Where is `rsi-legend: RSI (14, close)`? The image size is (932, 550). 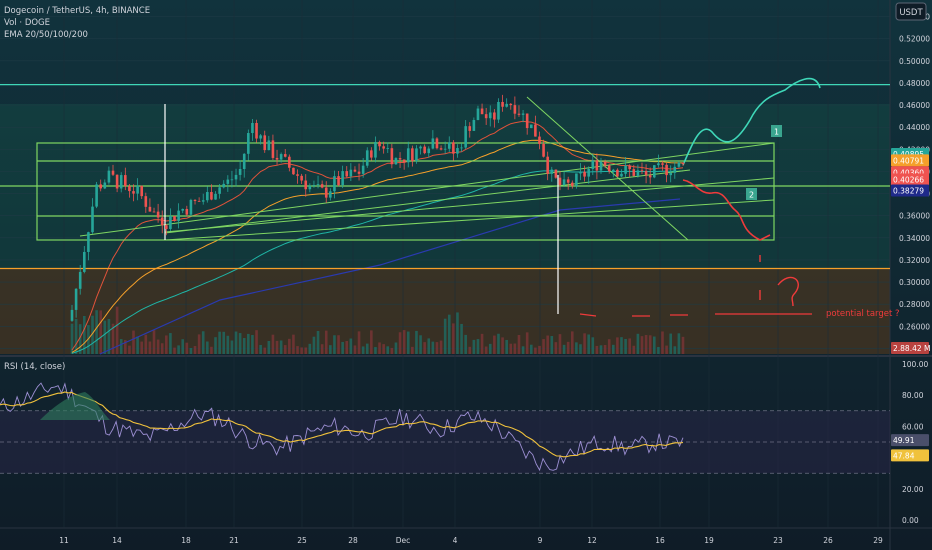
rsi-legend: RSI (14, close) is located at coordinates (34, 367).